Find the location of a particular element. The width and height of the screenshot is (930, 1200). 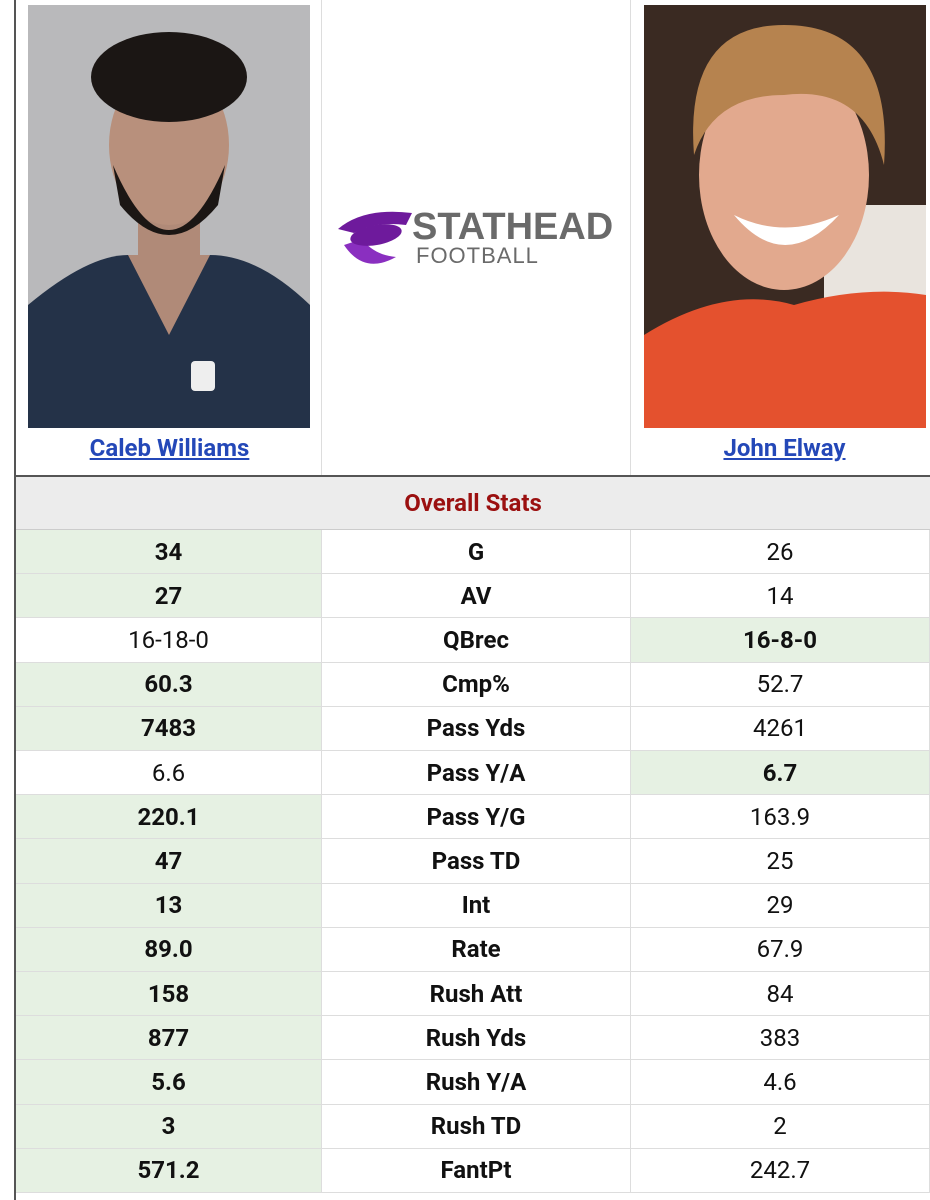

stat-value: 27 is located at coordinates (169, 596).